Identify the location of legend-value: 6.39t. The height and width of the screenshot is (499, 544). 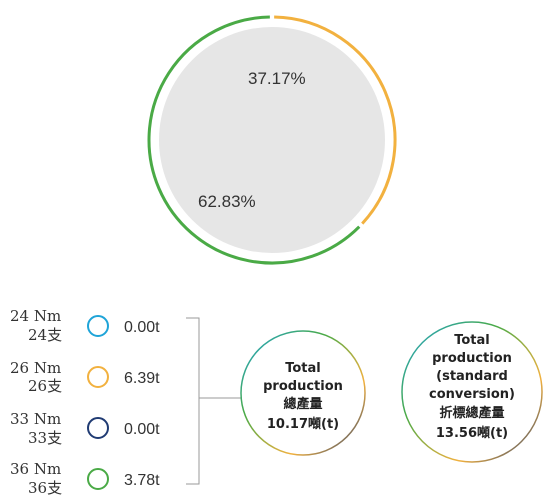
(142, 378).